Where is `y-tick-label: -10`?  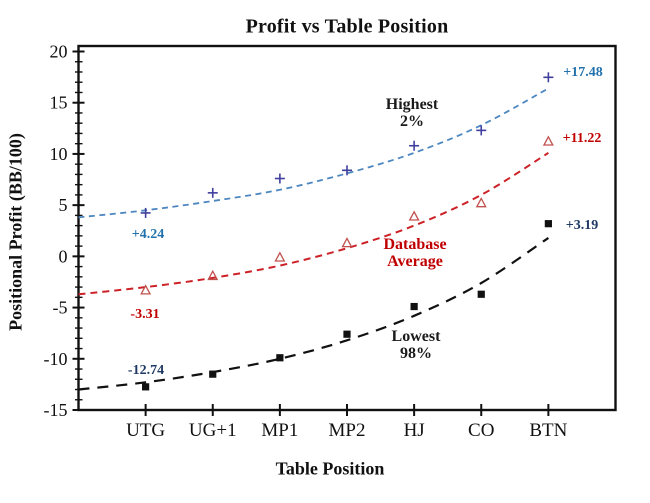 y-tick-label: -10 is located at coordinates (56, 359).